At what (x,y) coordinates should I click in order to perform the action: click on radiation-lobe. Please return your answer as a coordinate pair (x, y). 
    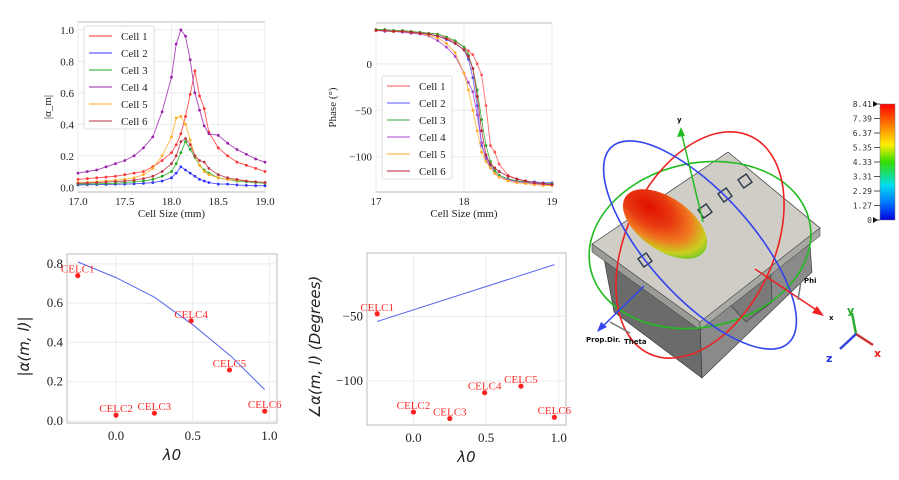
    Looking at the image, I should click on (665, 224).